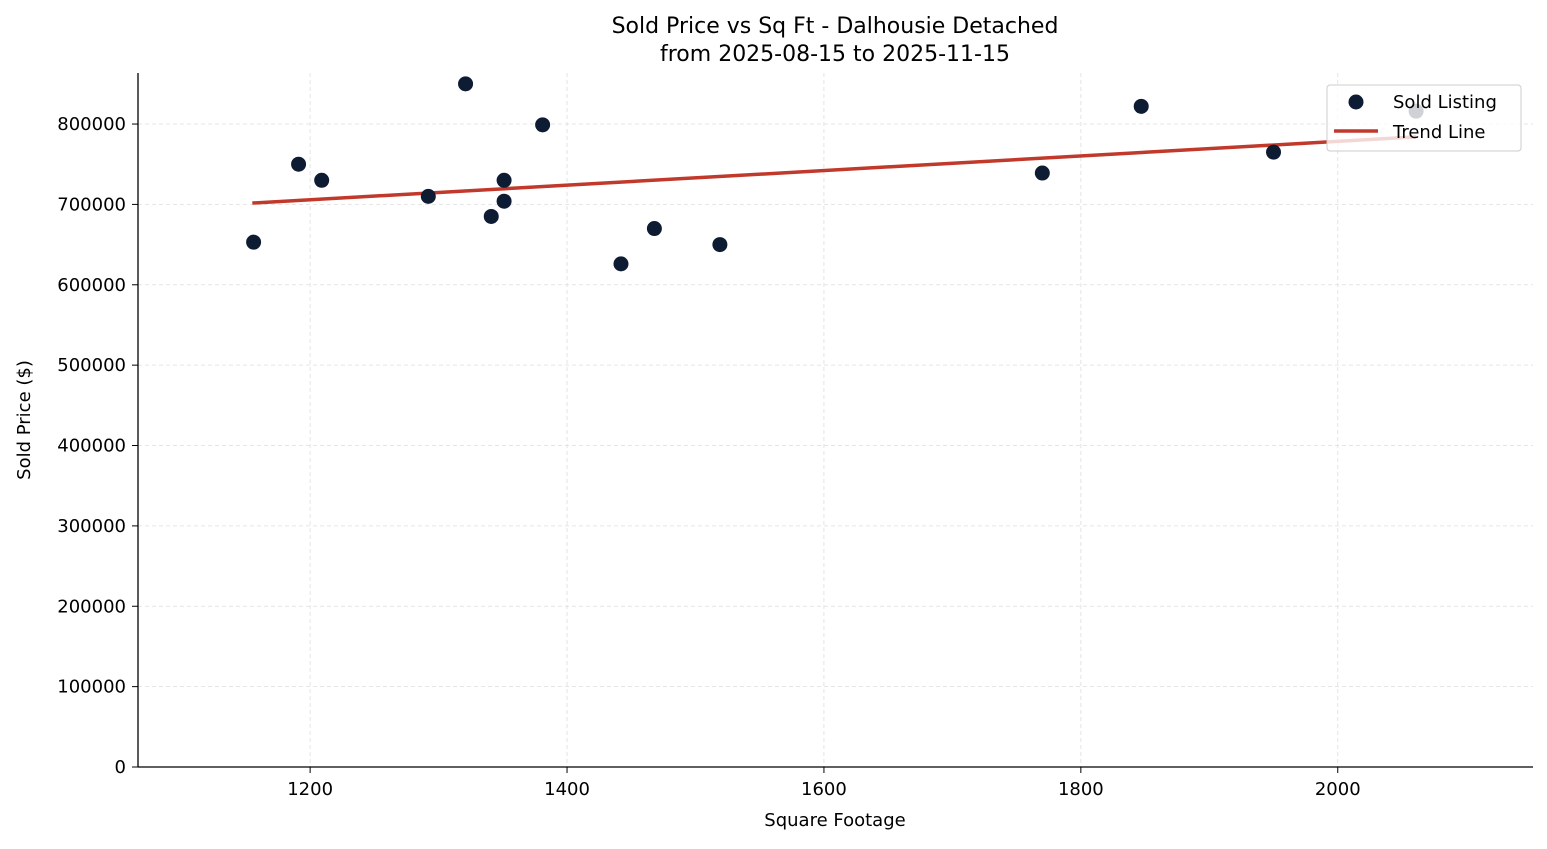 The width and height of the screenshot is (1547, 849). I want to click on x-tick-label: 1600, so click(824, 789).